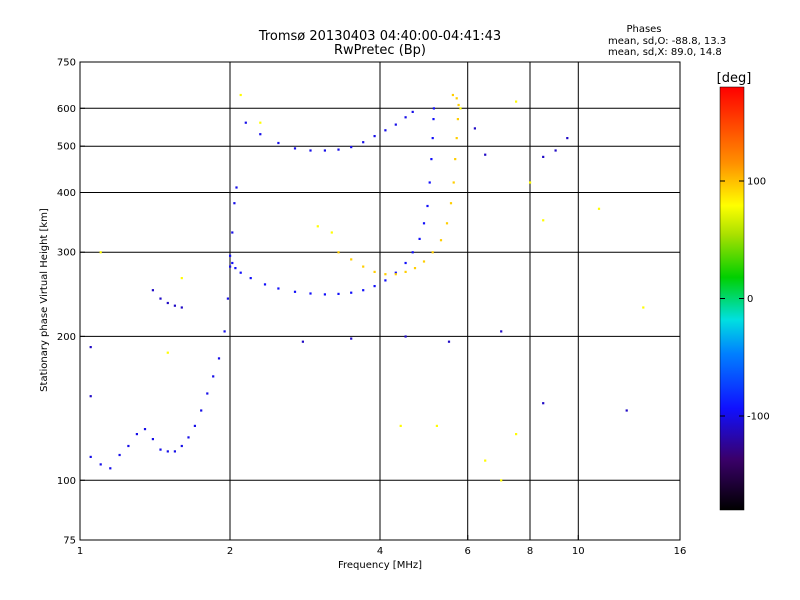 The height and width of the screenshot is (600, 800). What do you see at coordinates (71, 302) in the screenshot?
I see `y-axis-ticks: 75 100 200 300 400 500 600 750` at bounding box center [71, 302].